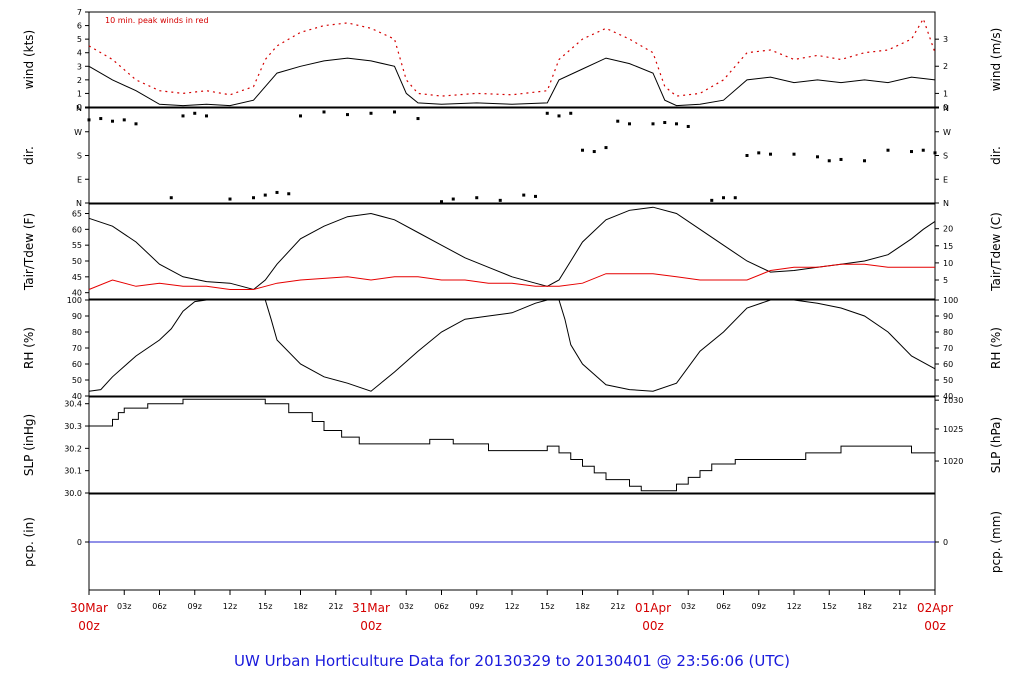 This screenshot has height=700, width=1024. Describe the element at coordinates (953, 400) in the screenshot. I see `slp-right-tick-label: 1030` at that location.